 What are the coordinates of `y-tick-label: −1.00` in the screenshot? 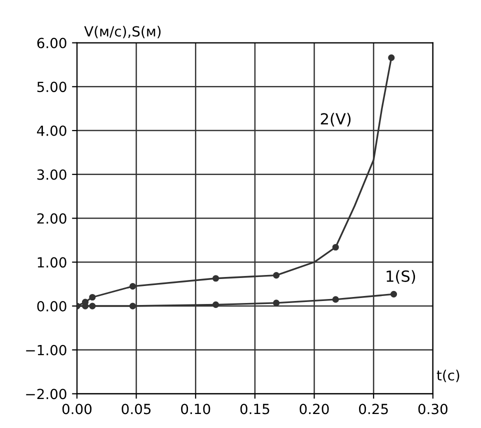 It's located at (46, 350).